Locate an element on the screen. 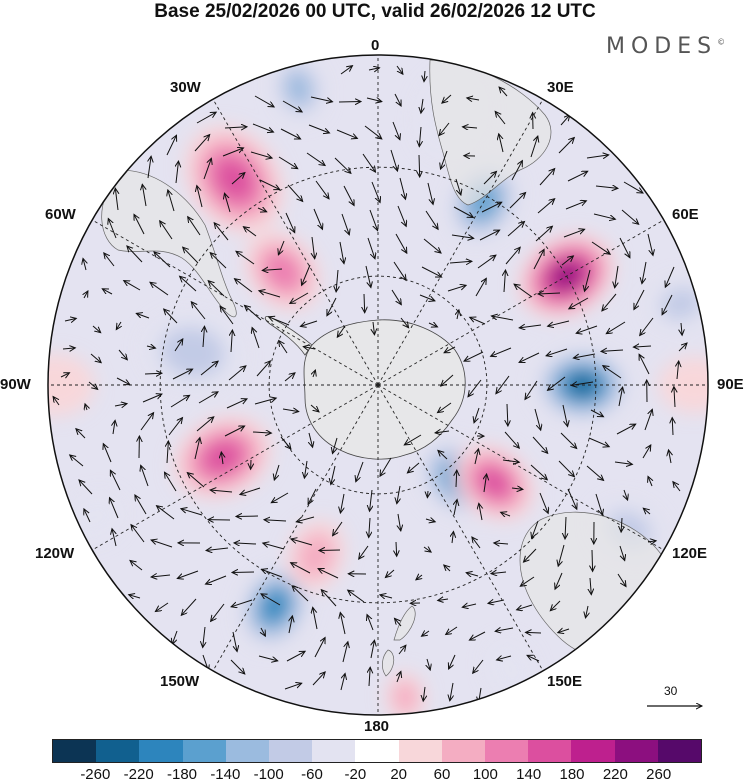 The width and height of the screenshot is (750, 783). colorbar-tick-label: 220 is located at coordinates (615, 774).